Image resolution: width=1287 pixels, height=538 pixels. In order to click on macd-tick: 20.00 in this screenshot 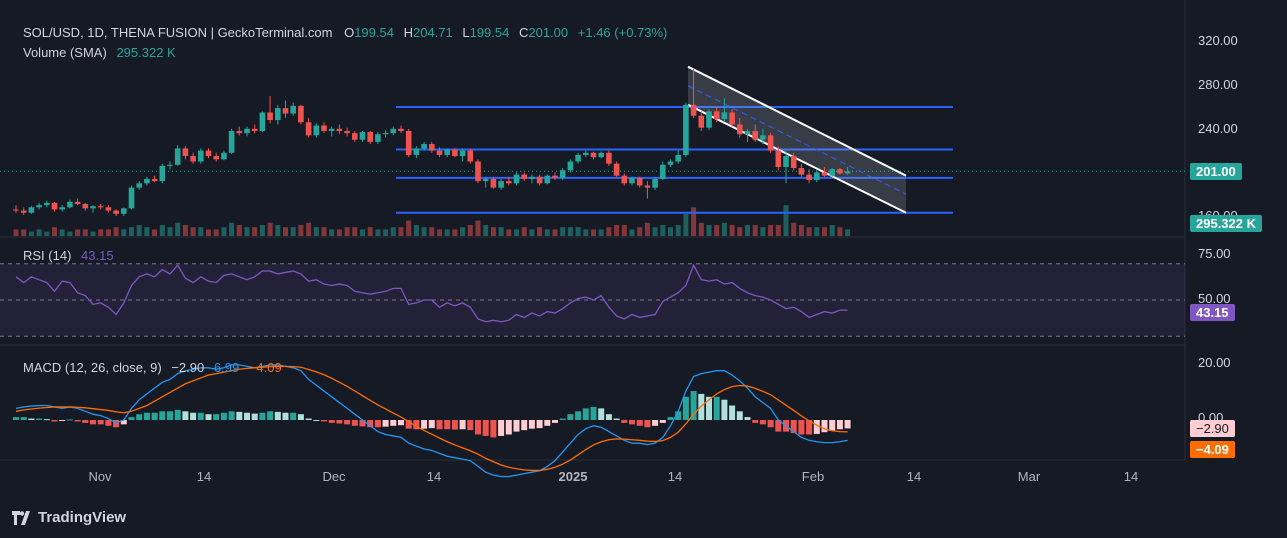, I will do `click(1214, 362)`.